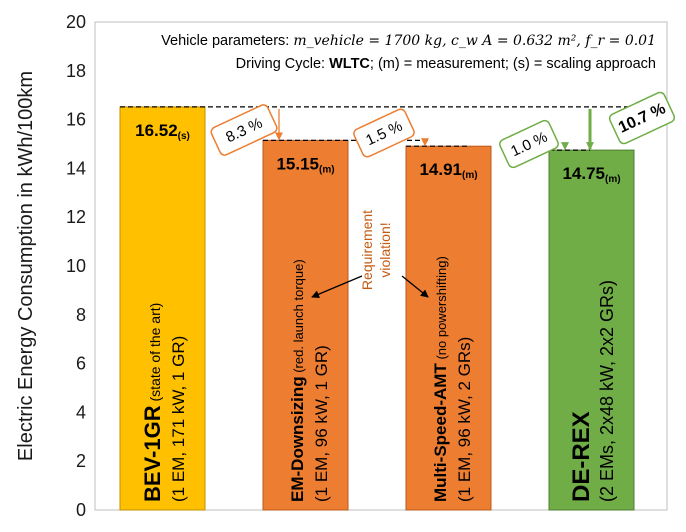 Image resolution: width=686 pixels, height=532 pixels. What do you see at coordinates (76, 168) in the screenshot?
I see `y-tick-label: 14` at bounding box center [76, 168].